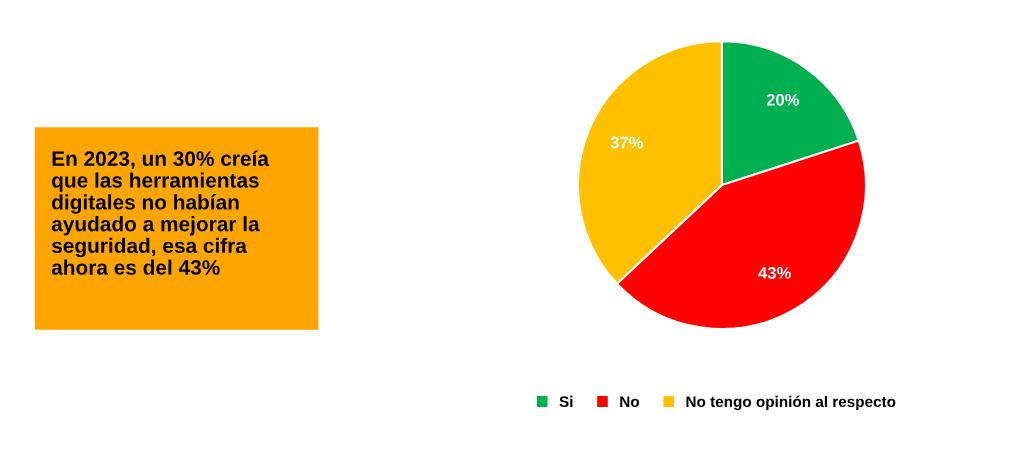 This screenshot has height=471, width=1024. What do you see at coordinates (774, 272) in the screenshot?
I see `data-label: 43%` at bounding box center [774, 272].